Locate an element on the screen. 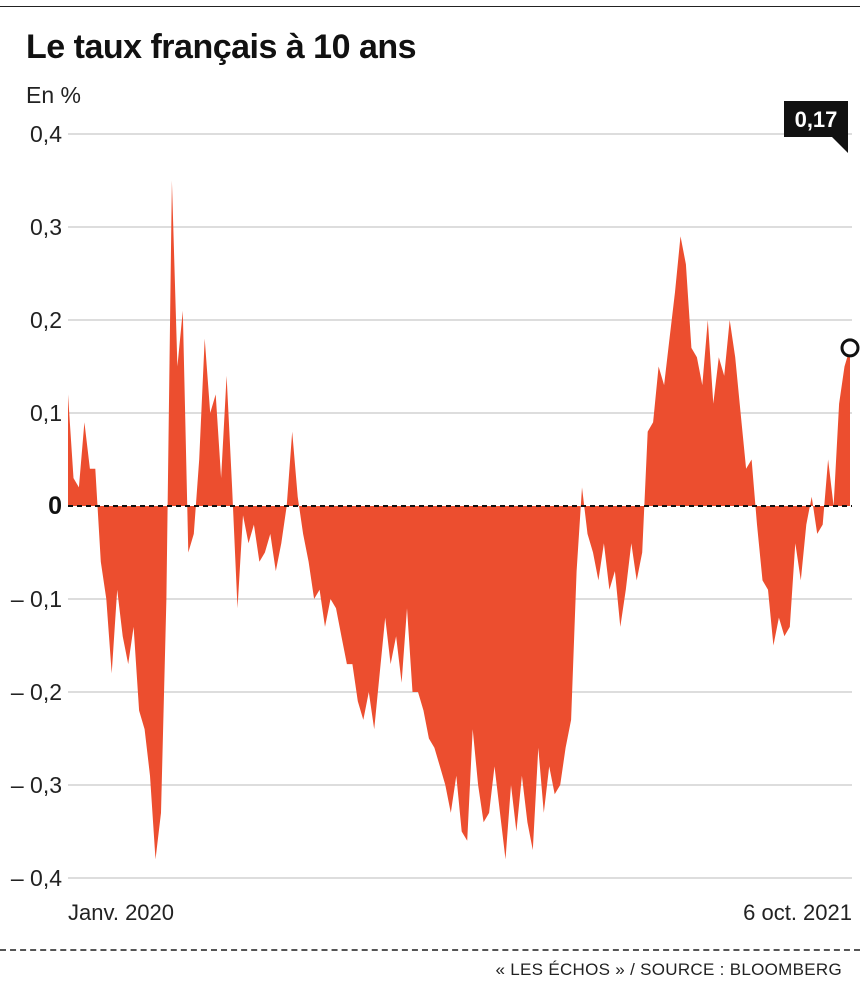  y-tick-label: 0,1 is located at coordinates (46, 413).